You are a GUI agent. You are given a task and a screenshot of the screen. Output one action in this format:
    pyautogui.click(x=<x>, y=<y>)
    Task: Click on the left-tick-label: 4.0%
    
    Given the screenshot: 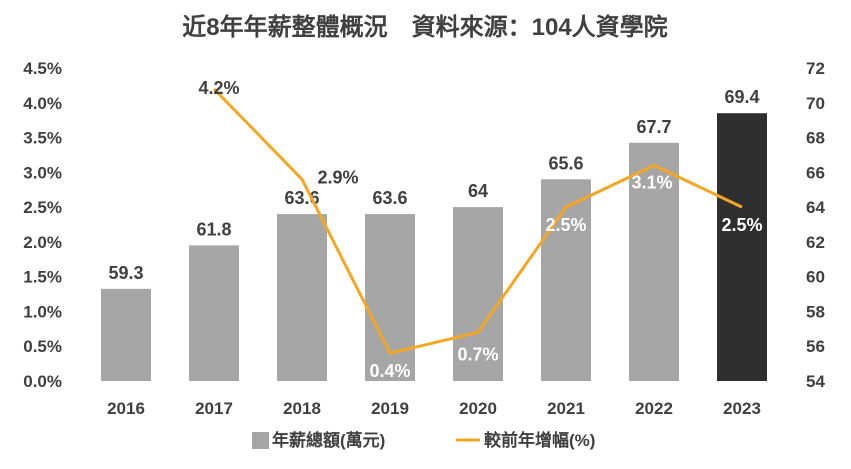 What is the action you would take?
    pyautogui.click(x=42, y=103)
    